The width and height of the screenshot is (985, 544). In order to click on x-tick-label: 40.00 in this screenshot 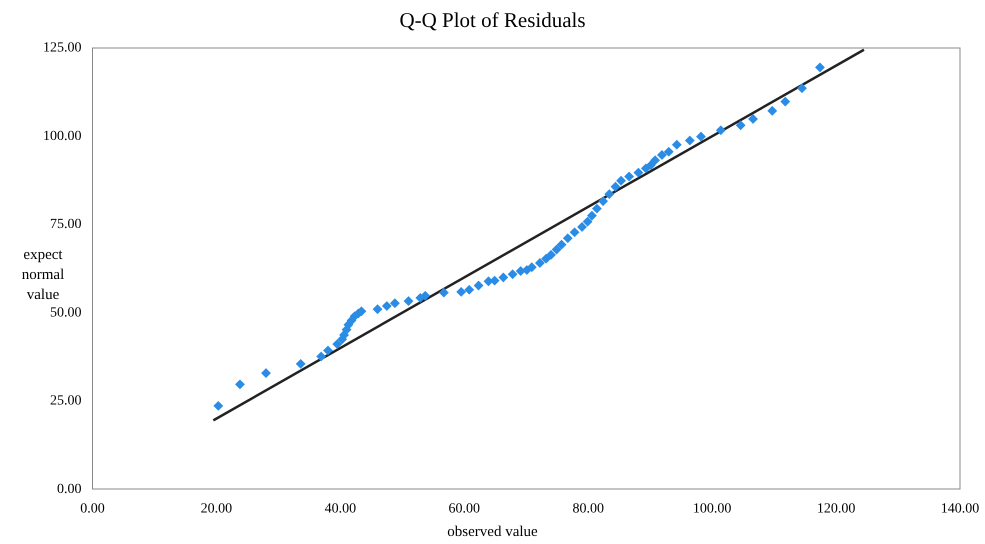, I will do `click(340, 508)`.